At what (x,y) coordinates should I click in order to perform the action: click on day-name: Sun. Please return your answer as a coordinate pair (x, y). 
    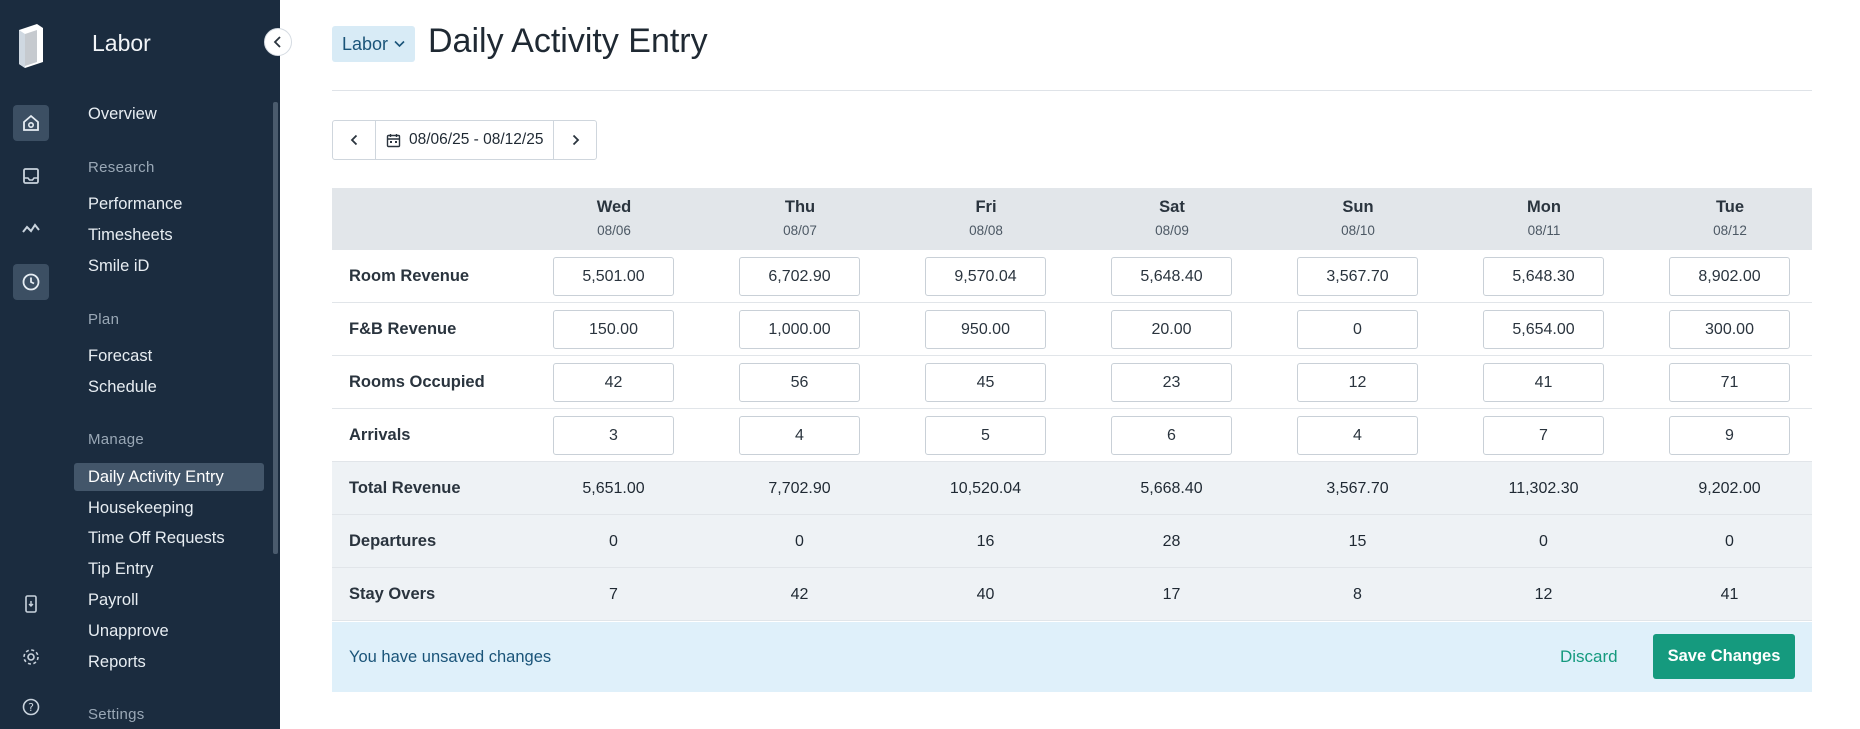
    Looking at the image, I should click on (1358, 207).